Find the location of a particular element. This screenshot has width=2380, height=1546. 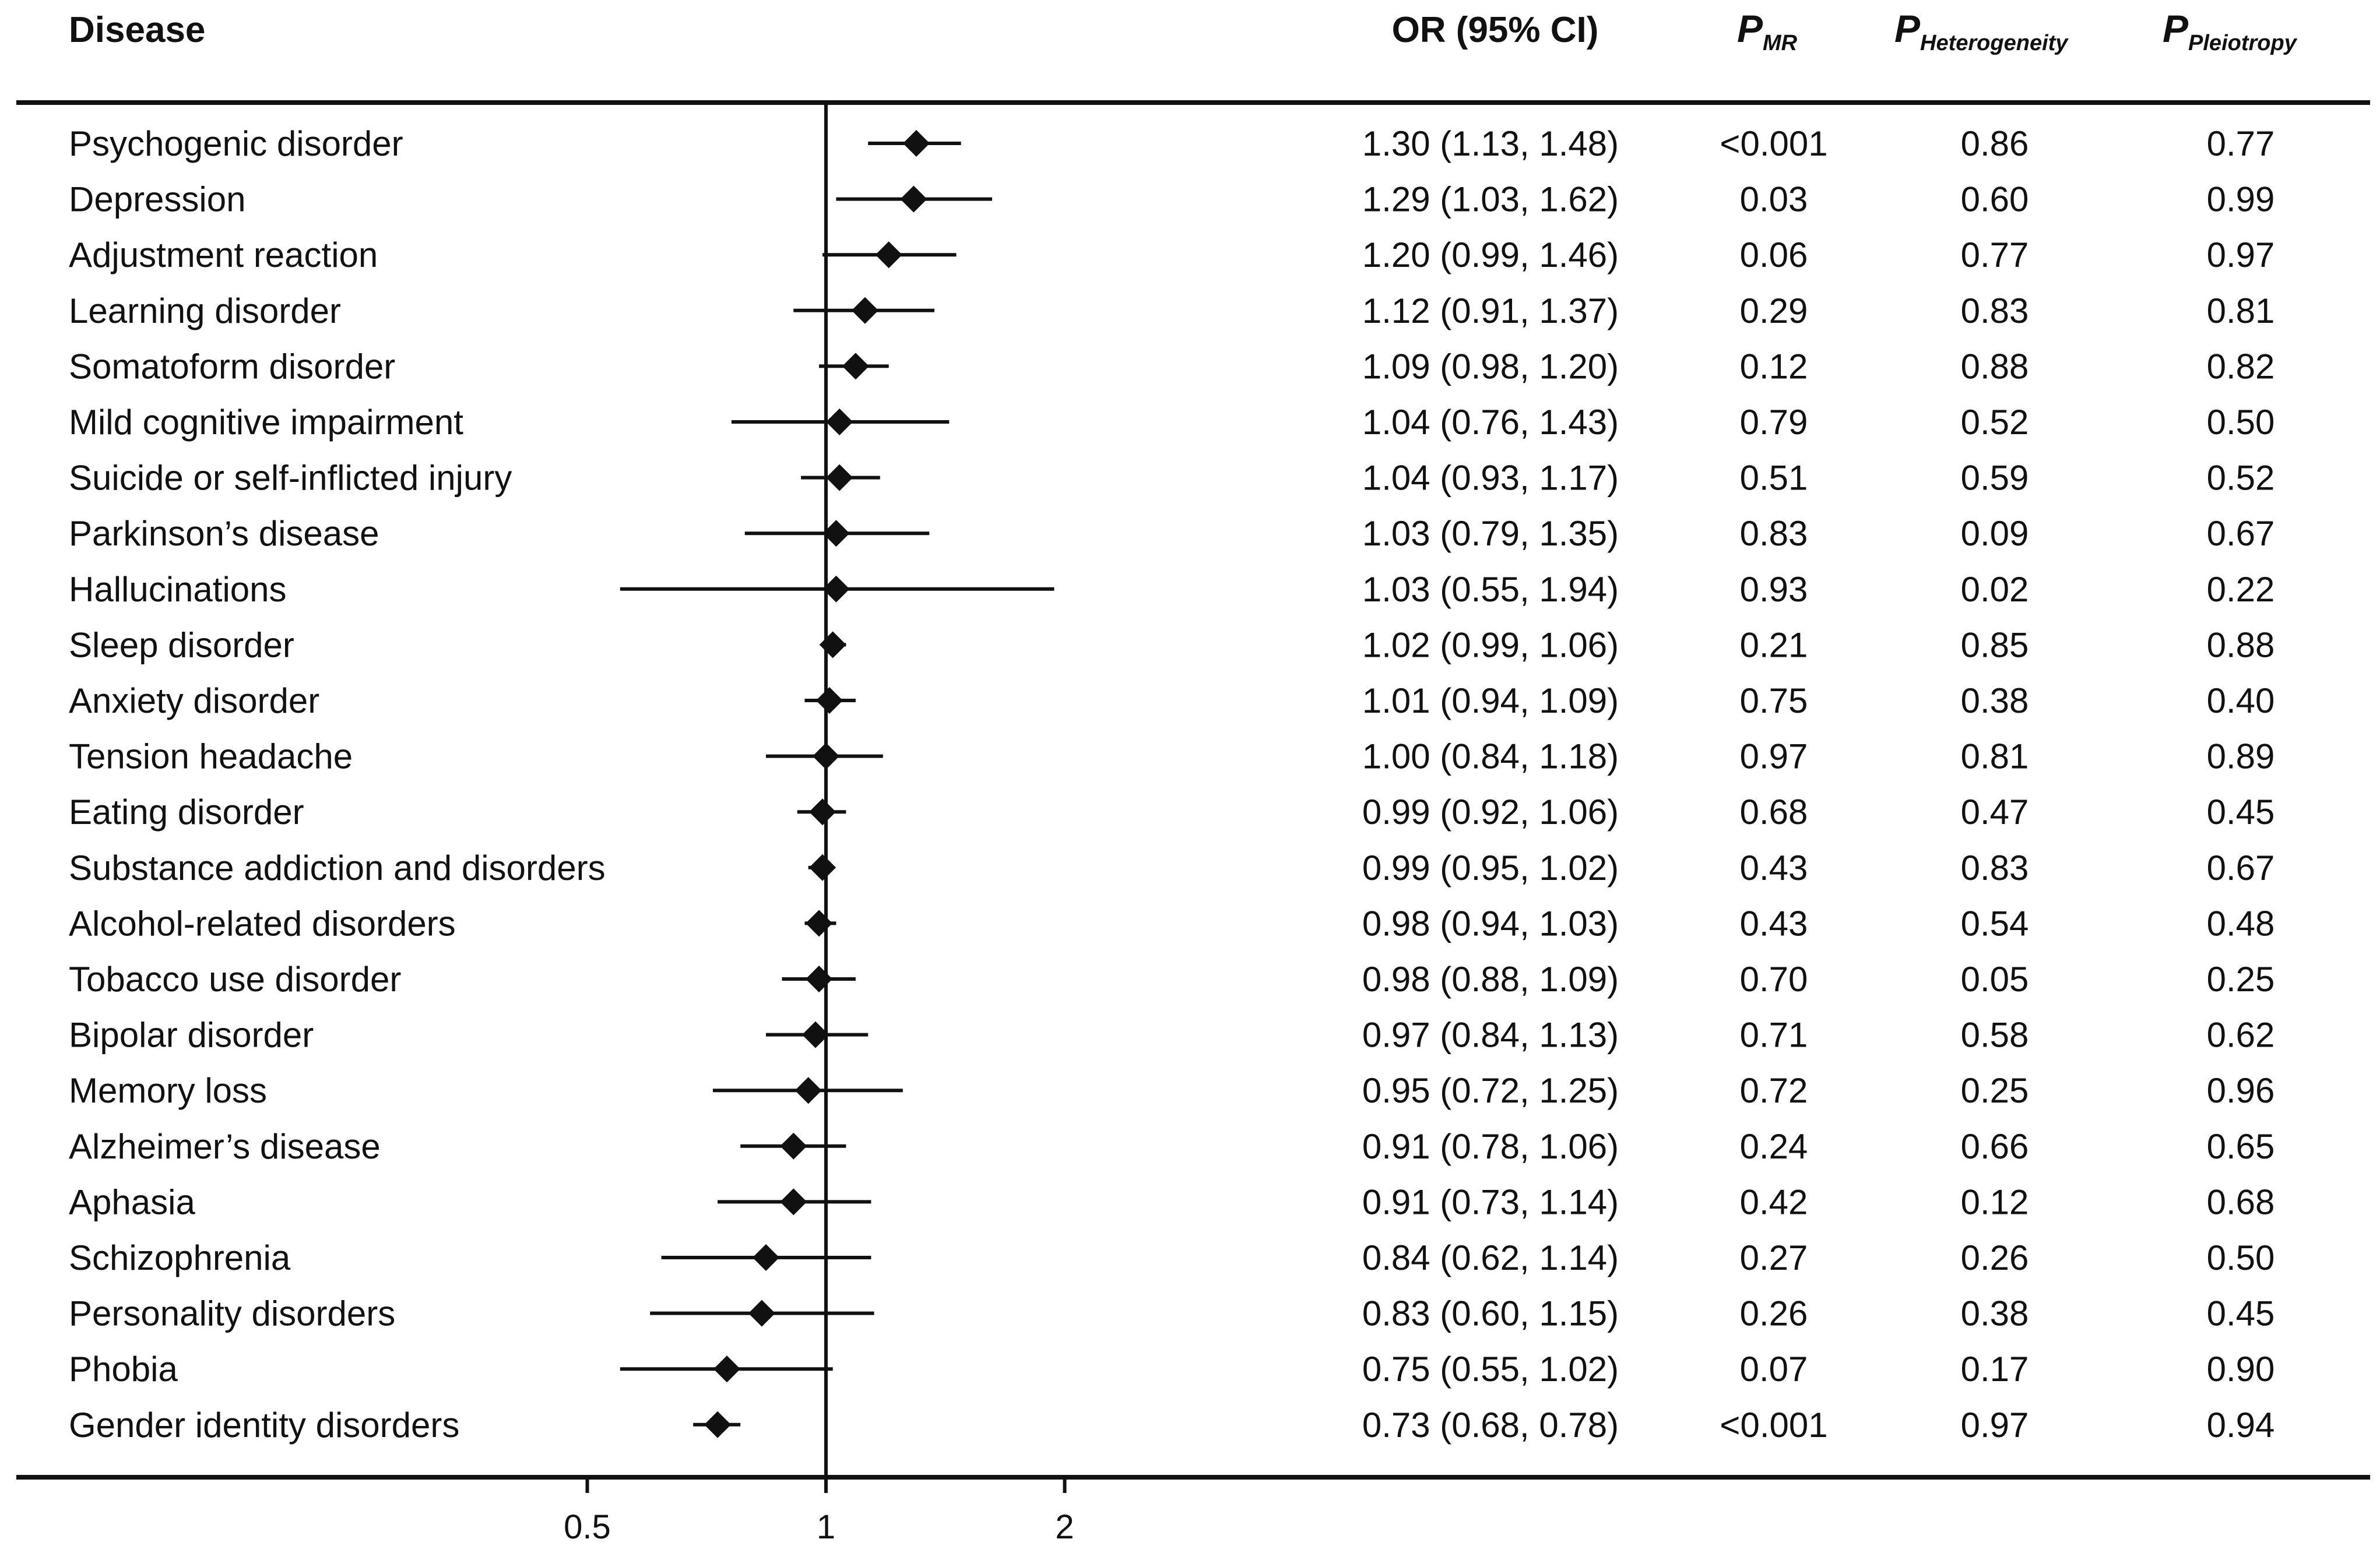

p-heterogeneity-value: 0.17 is located at coordinates (1995, 1369).